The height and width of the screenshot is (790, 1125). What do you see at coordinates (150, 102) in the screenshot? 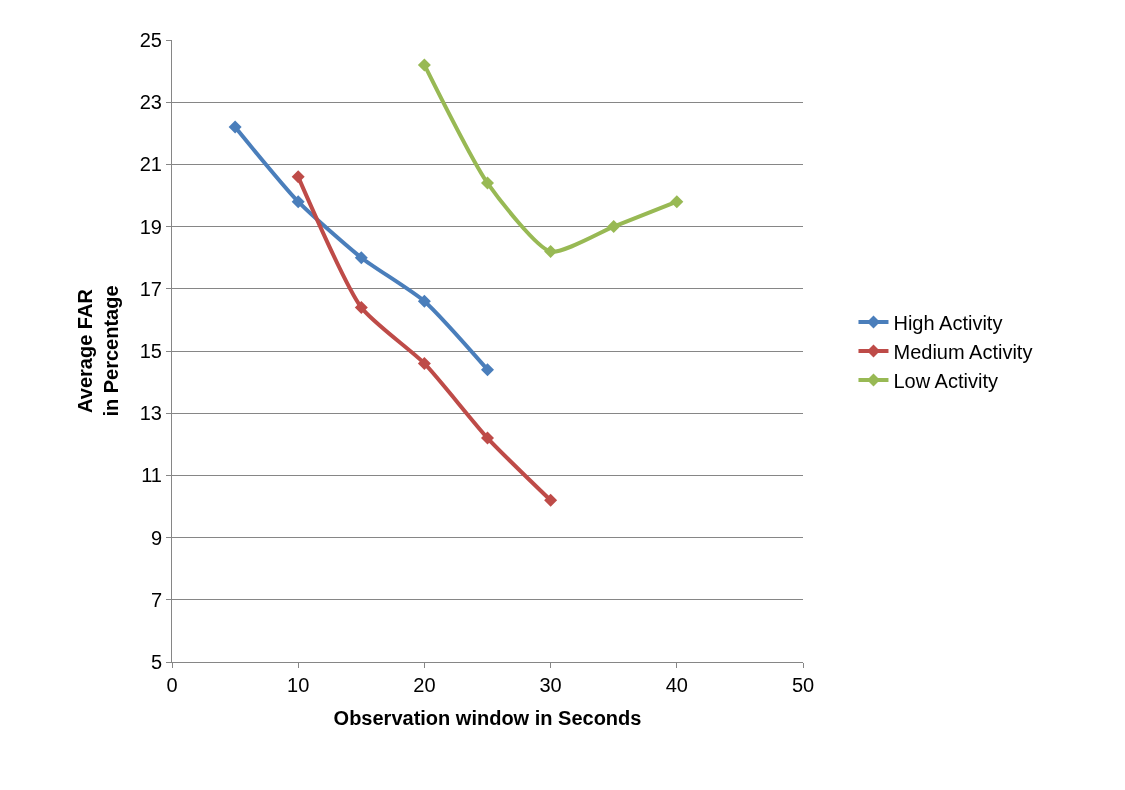
I see `y-tick-label: 23` at bounding box center [150, 102].